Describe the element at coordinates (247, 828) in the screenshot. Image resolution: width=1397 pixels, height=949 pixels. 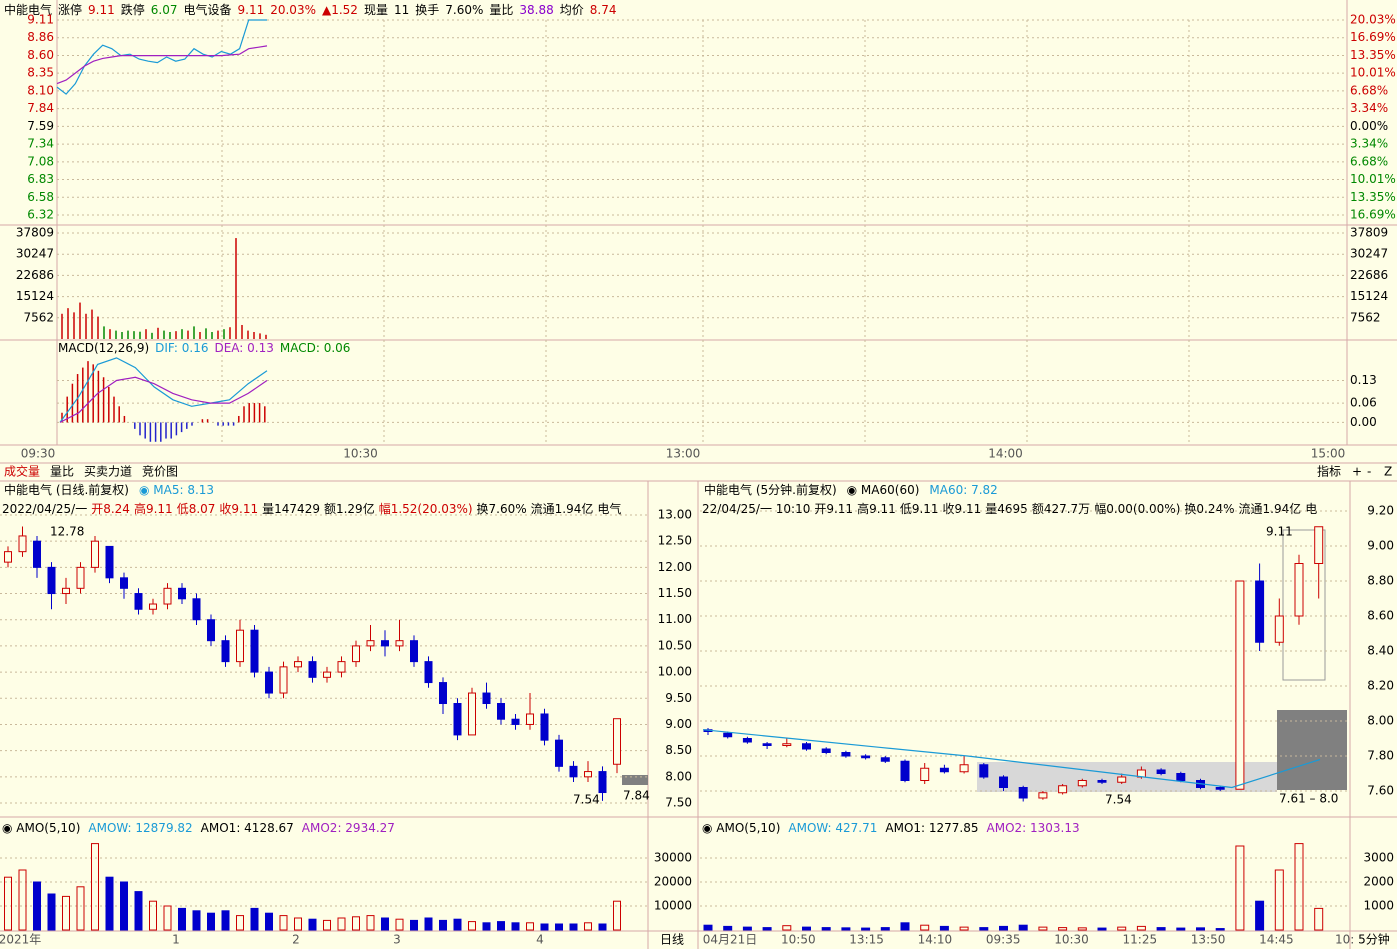
I see `info-item: AMO1: 4128.67` at that location.